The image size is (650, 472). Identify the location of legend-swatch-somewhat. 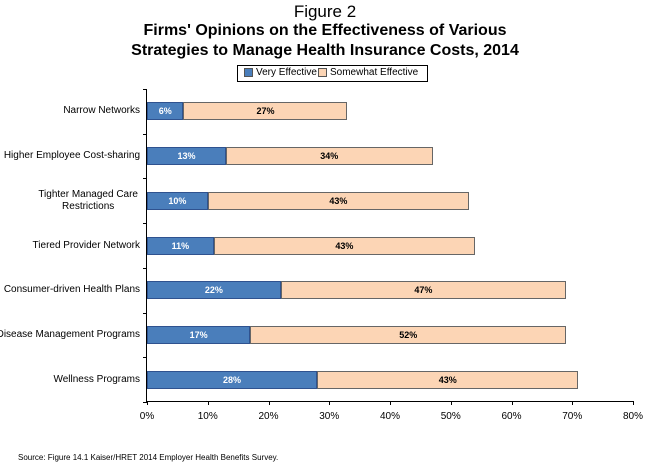
(322, 72).